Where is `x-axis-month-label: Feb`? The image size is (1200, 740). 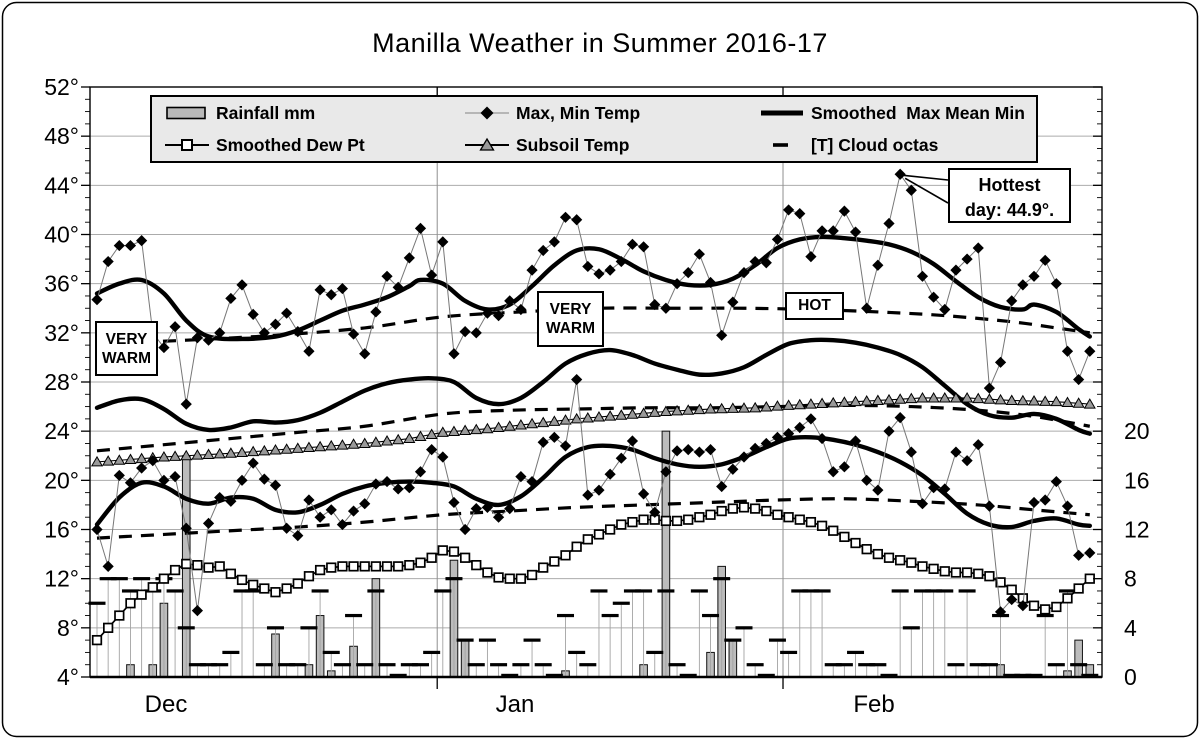 x-axis-month-label: Feb is located at coordinates (873, 704).